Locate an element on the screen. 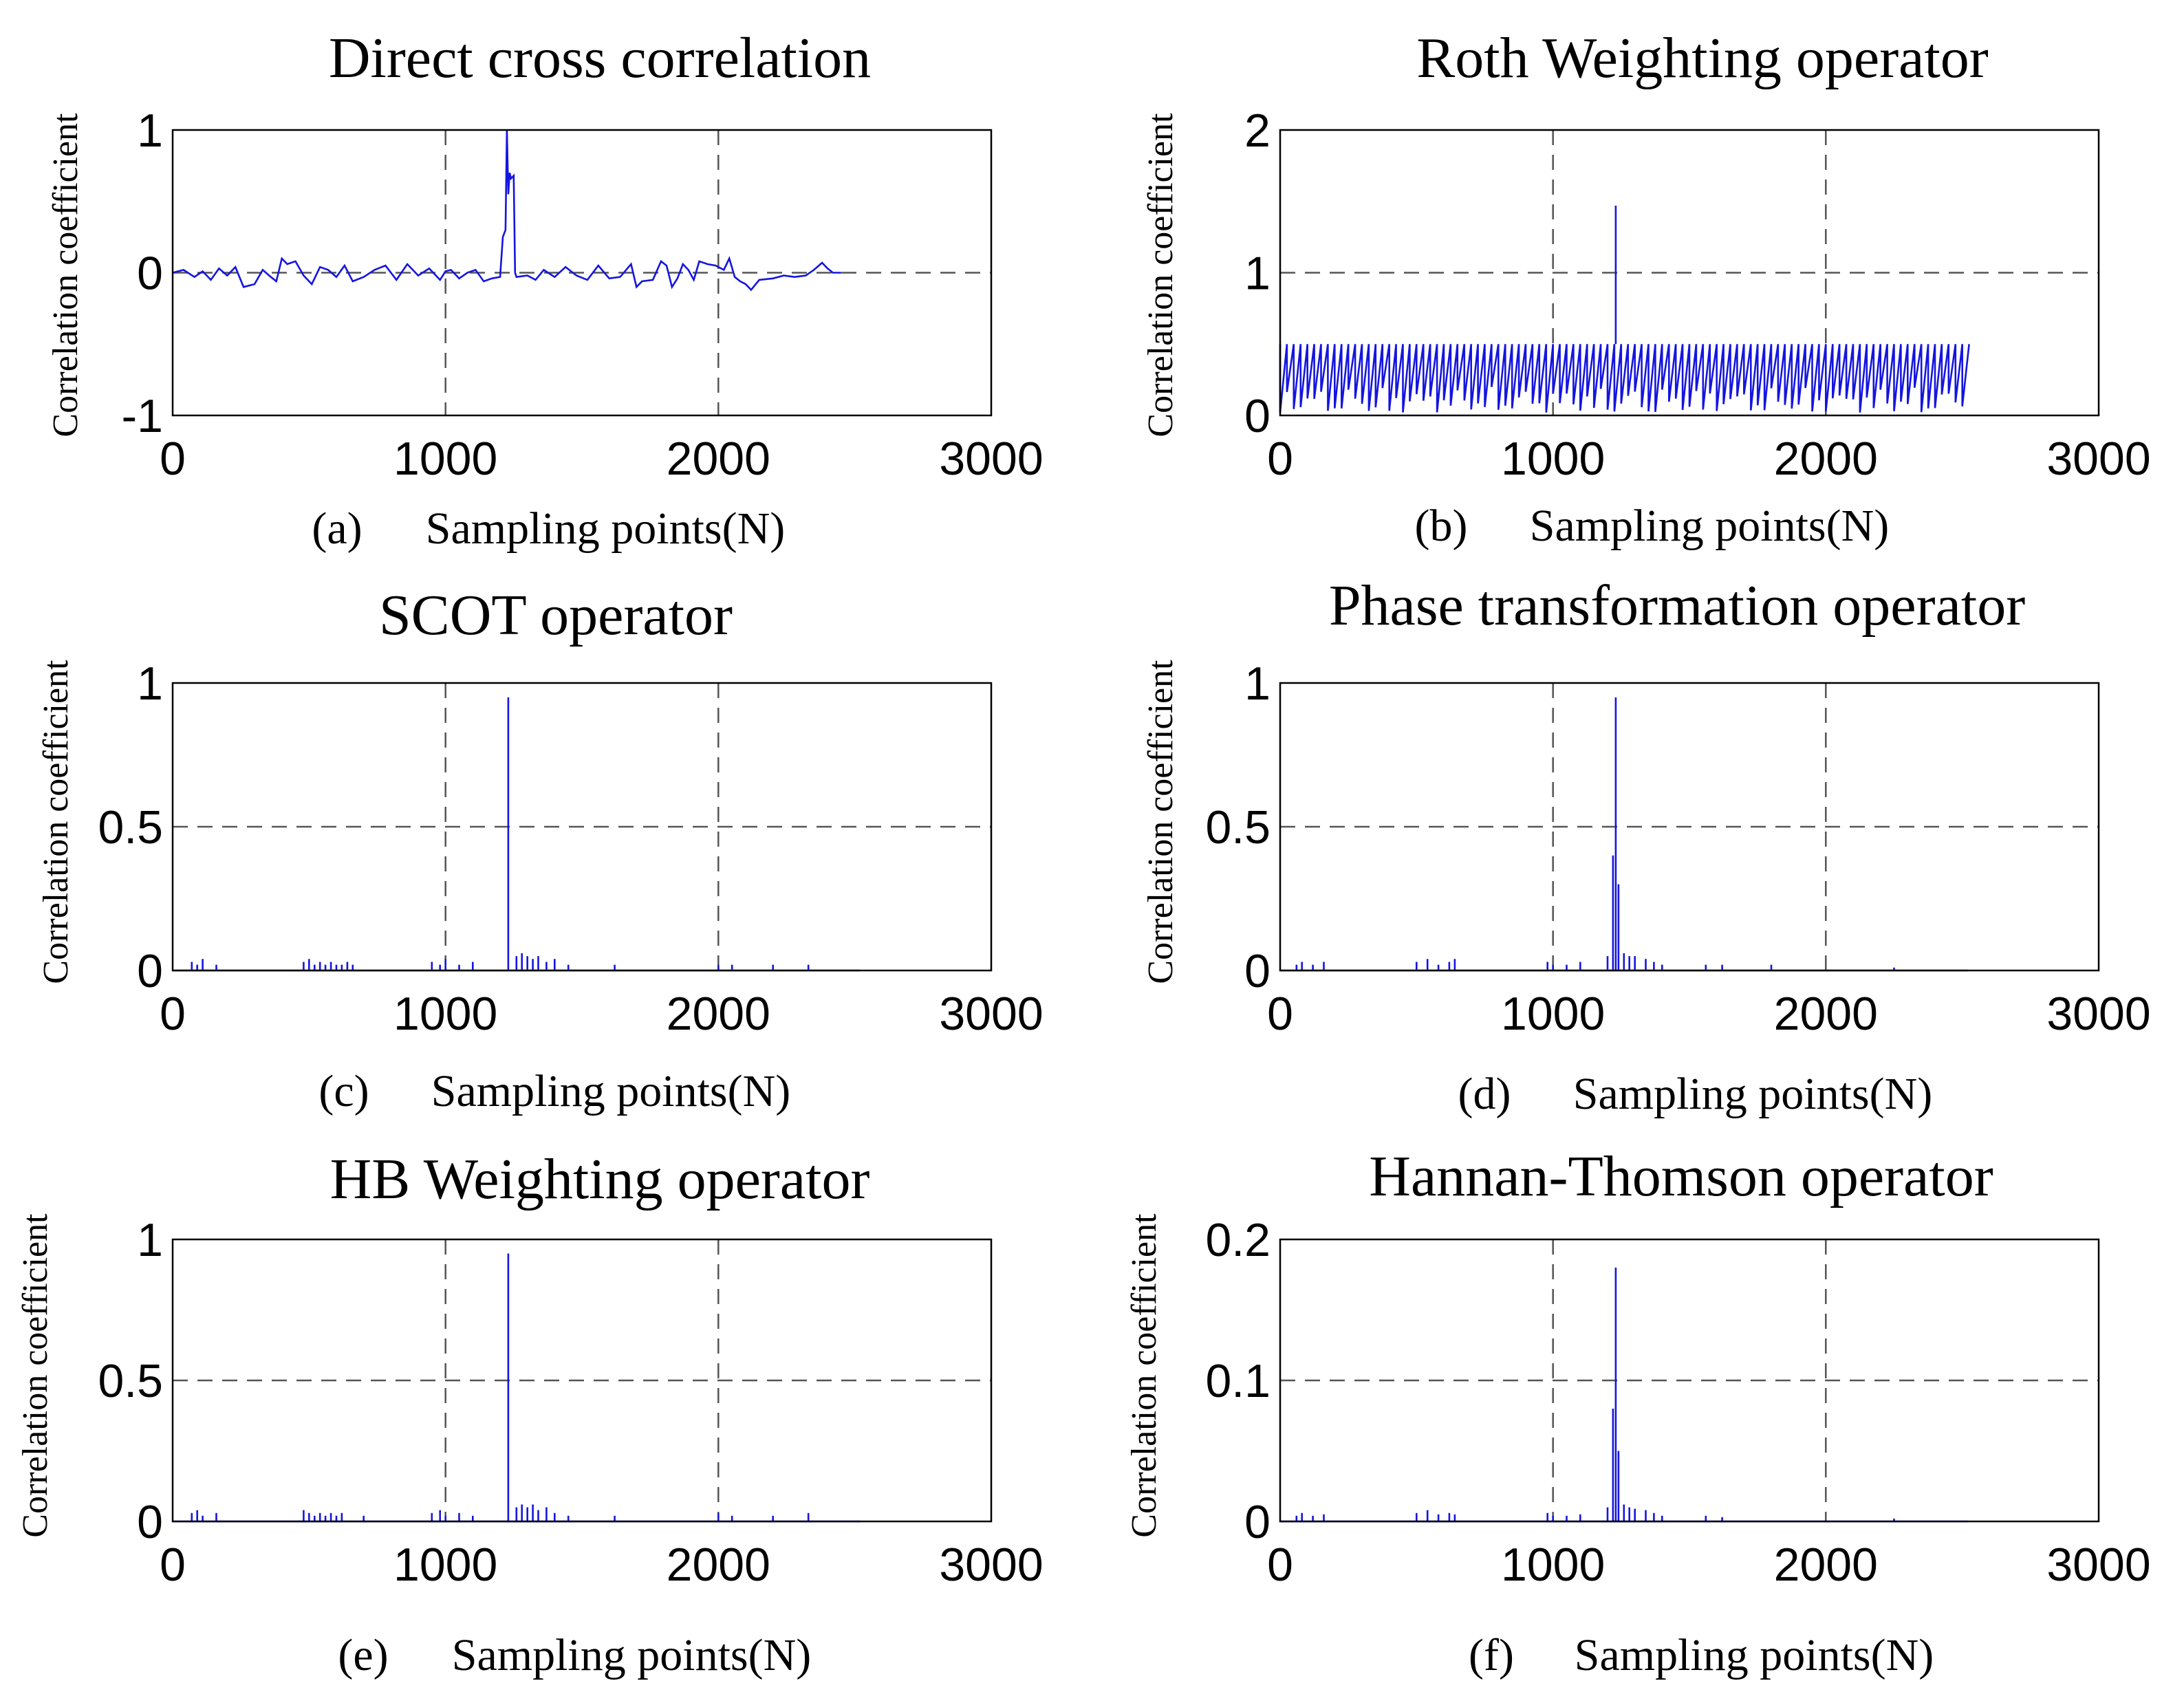 This screenshot has width=2184, height=1692. caption-letter: (b) is located at coordinates (1442, 526).